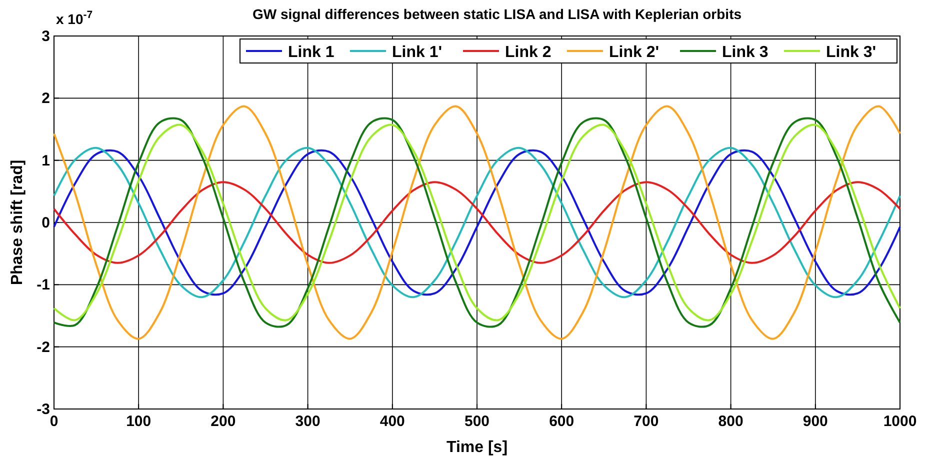 This screenshot has height=463, width=927. Describe the element at coordinates (74, 18) in the screenshot. I see `text: x 10$^{-7}$` at that location.